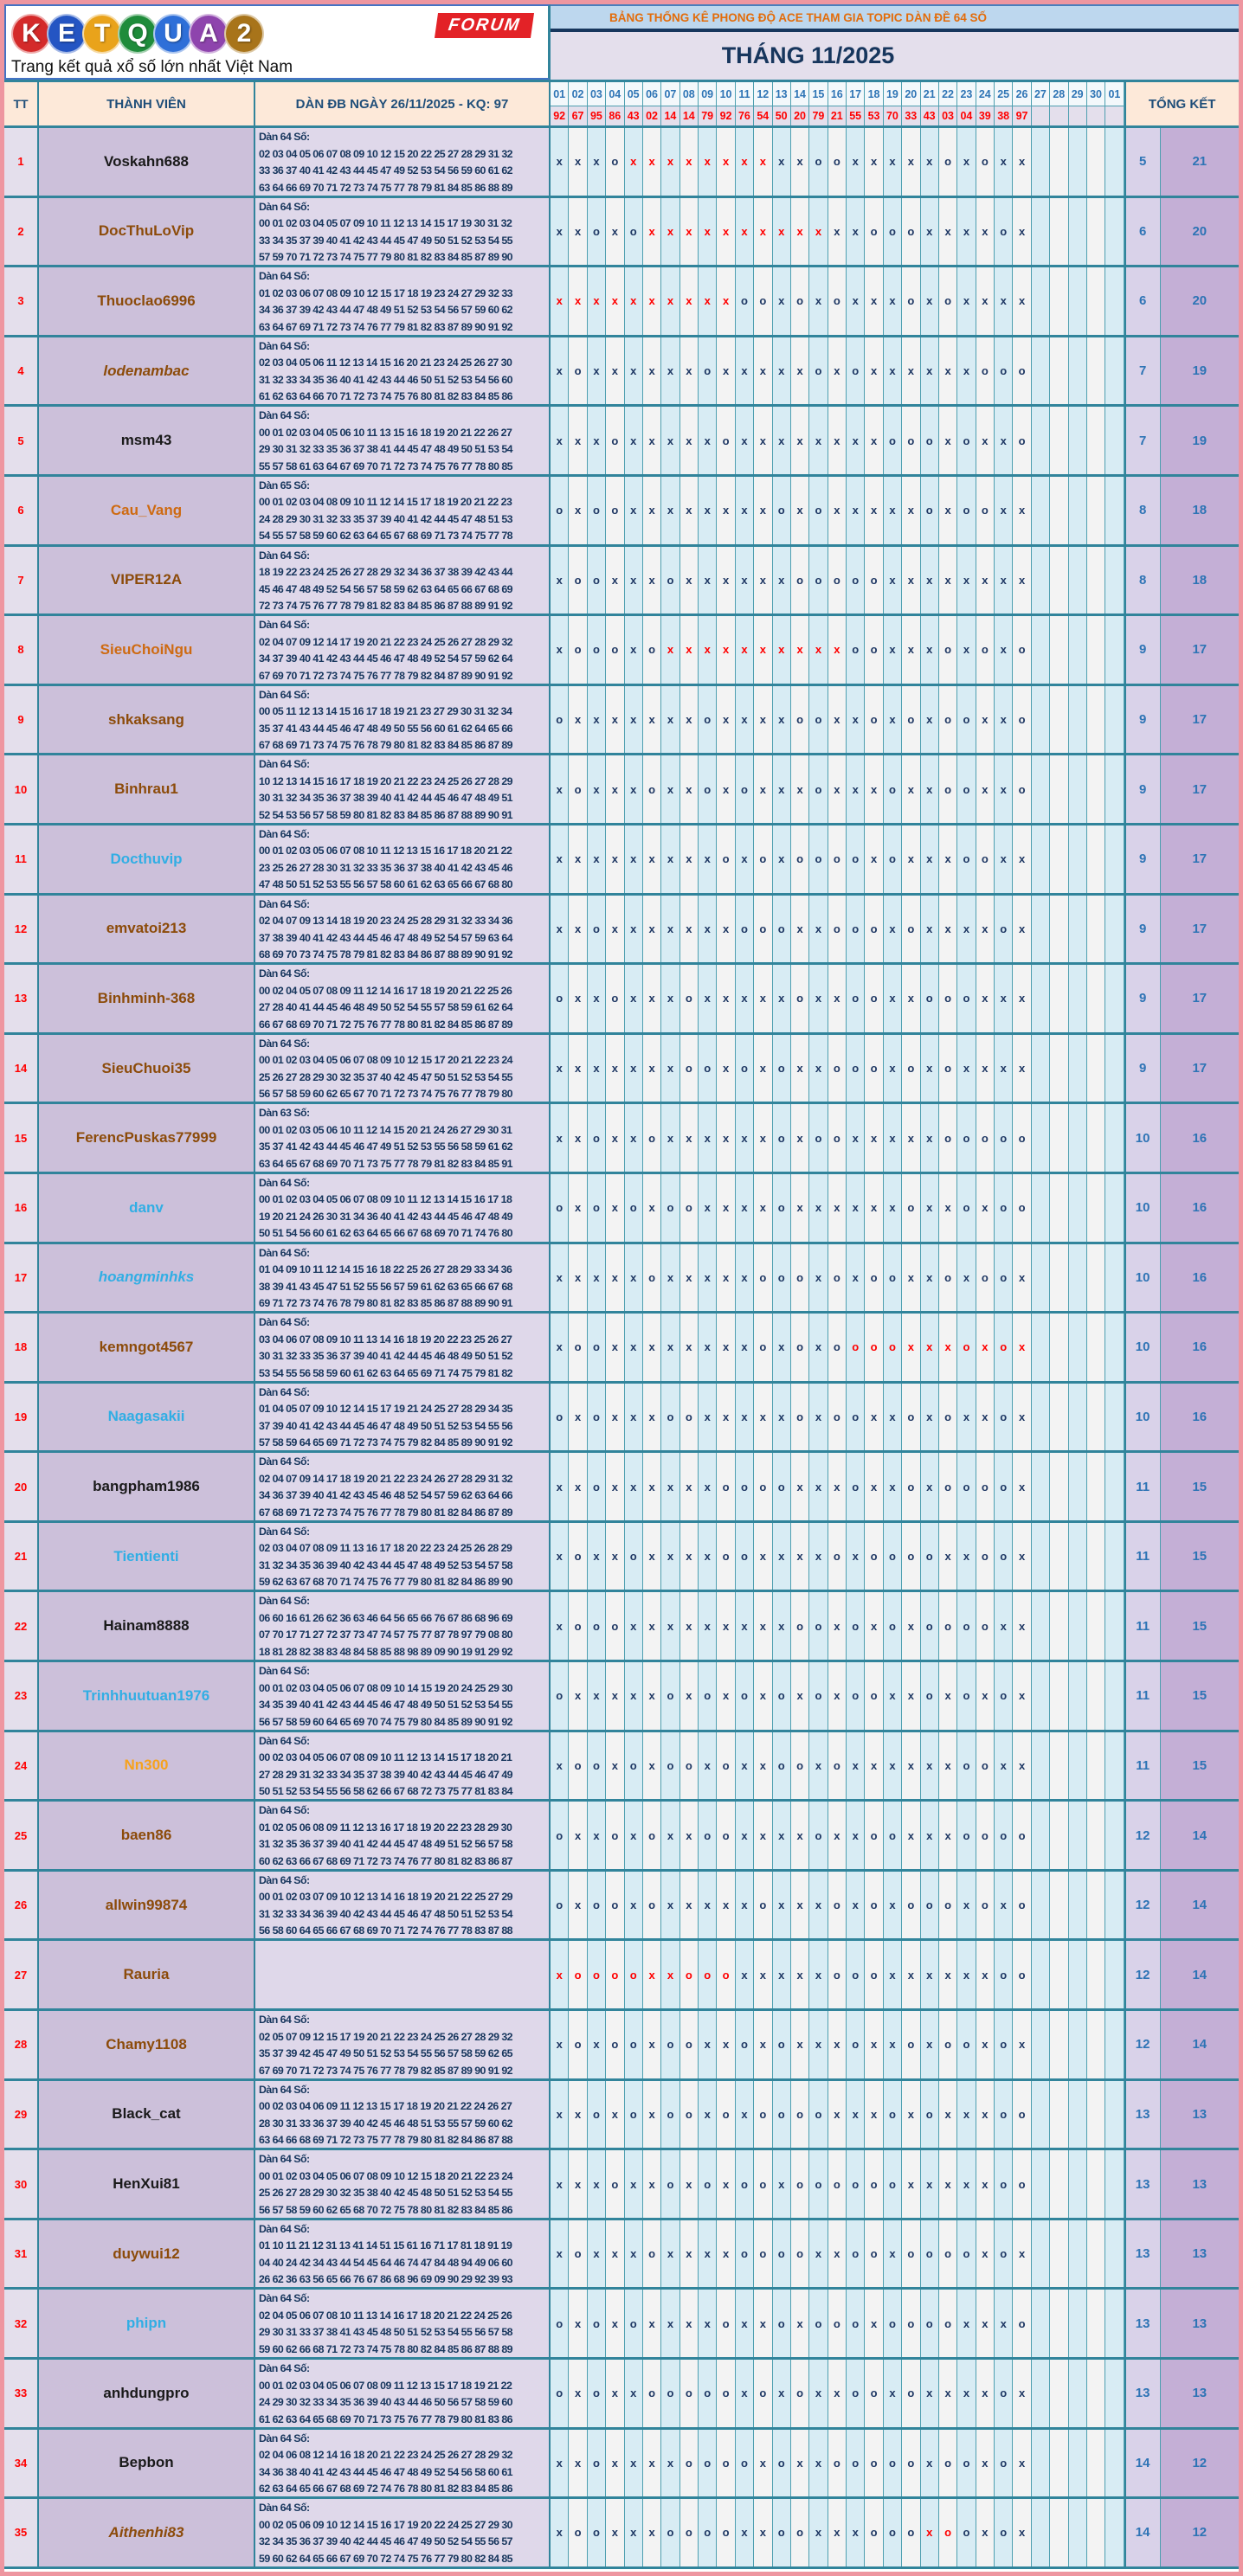 Image resolution: width=1243 pixels, height=2576 pixels. Describe the element at coordinates (596, 94) in the screenshot. I see `day-number: 03` at that location.